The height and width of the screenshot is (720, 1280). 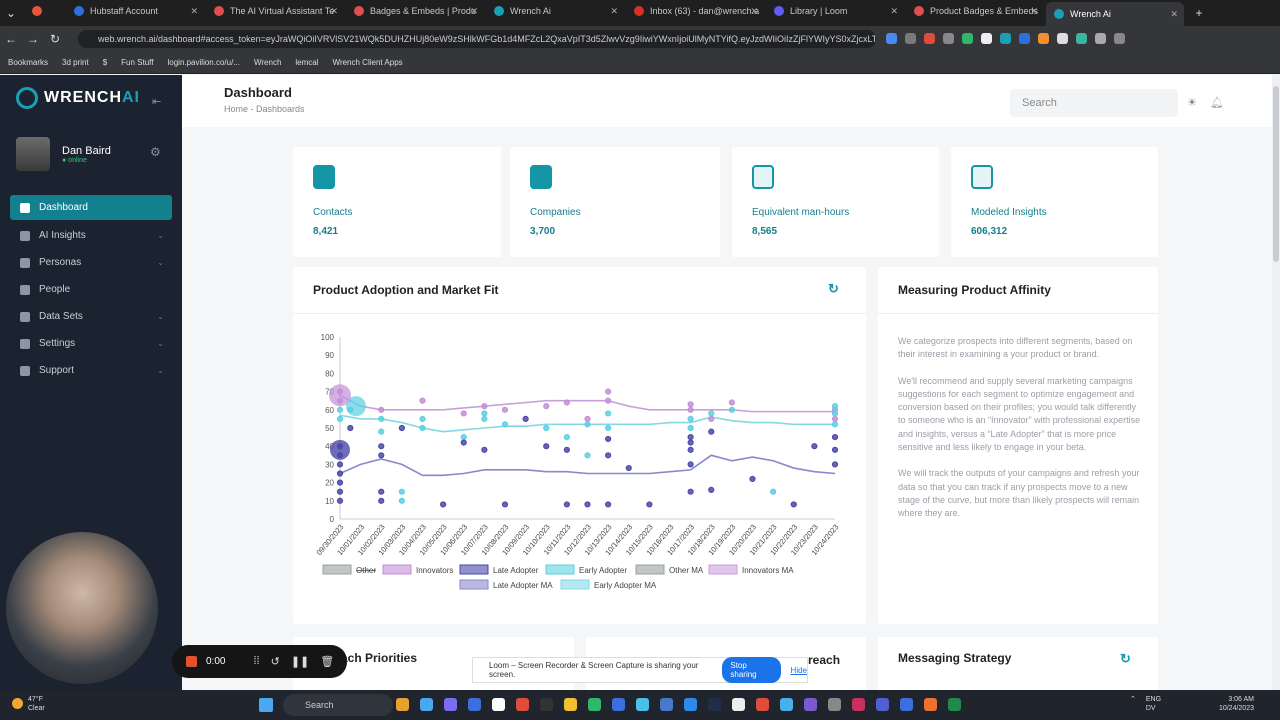 What do you see at coordinates (91, 343) in the screenshot?
I see `sidebar-item-settings: Settings ⌄` at bounding box center [91, 343].